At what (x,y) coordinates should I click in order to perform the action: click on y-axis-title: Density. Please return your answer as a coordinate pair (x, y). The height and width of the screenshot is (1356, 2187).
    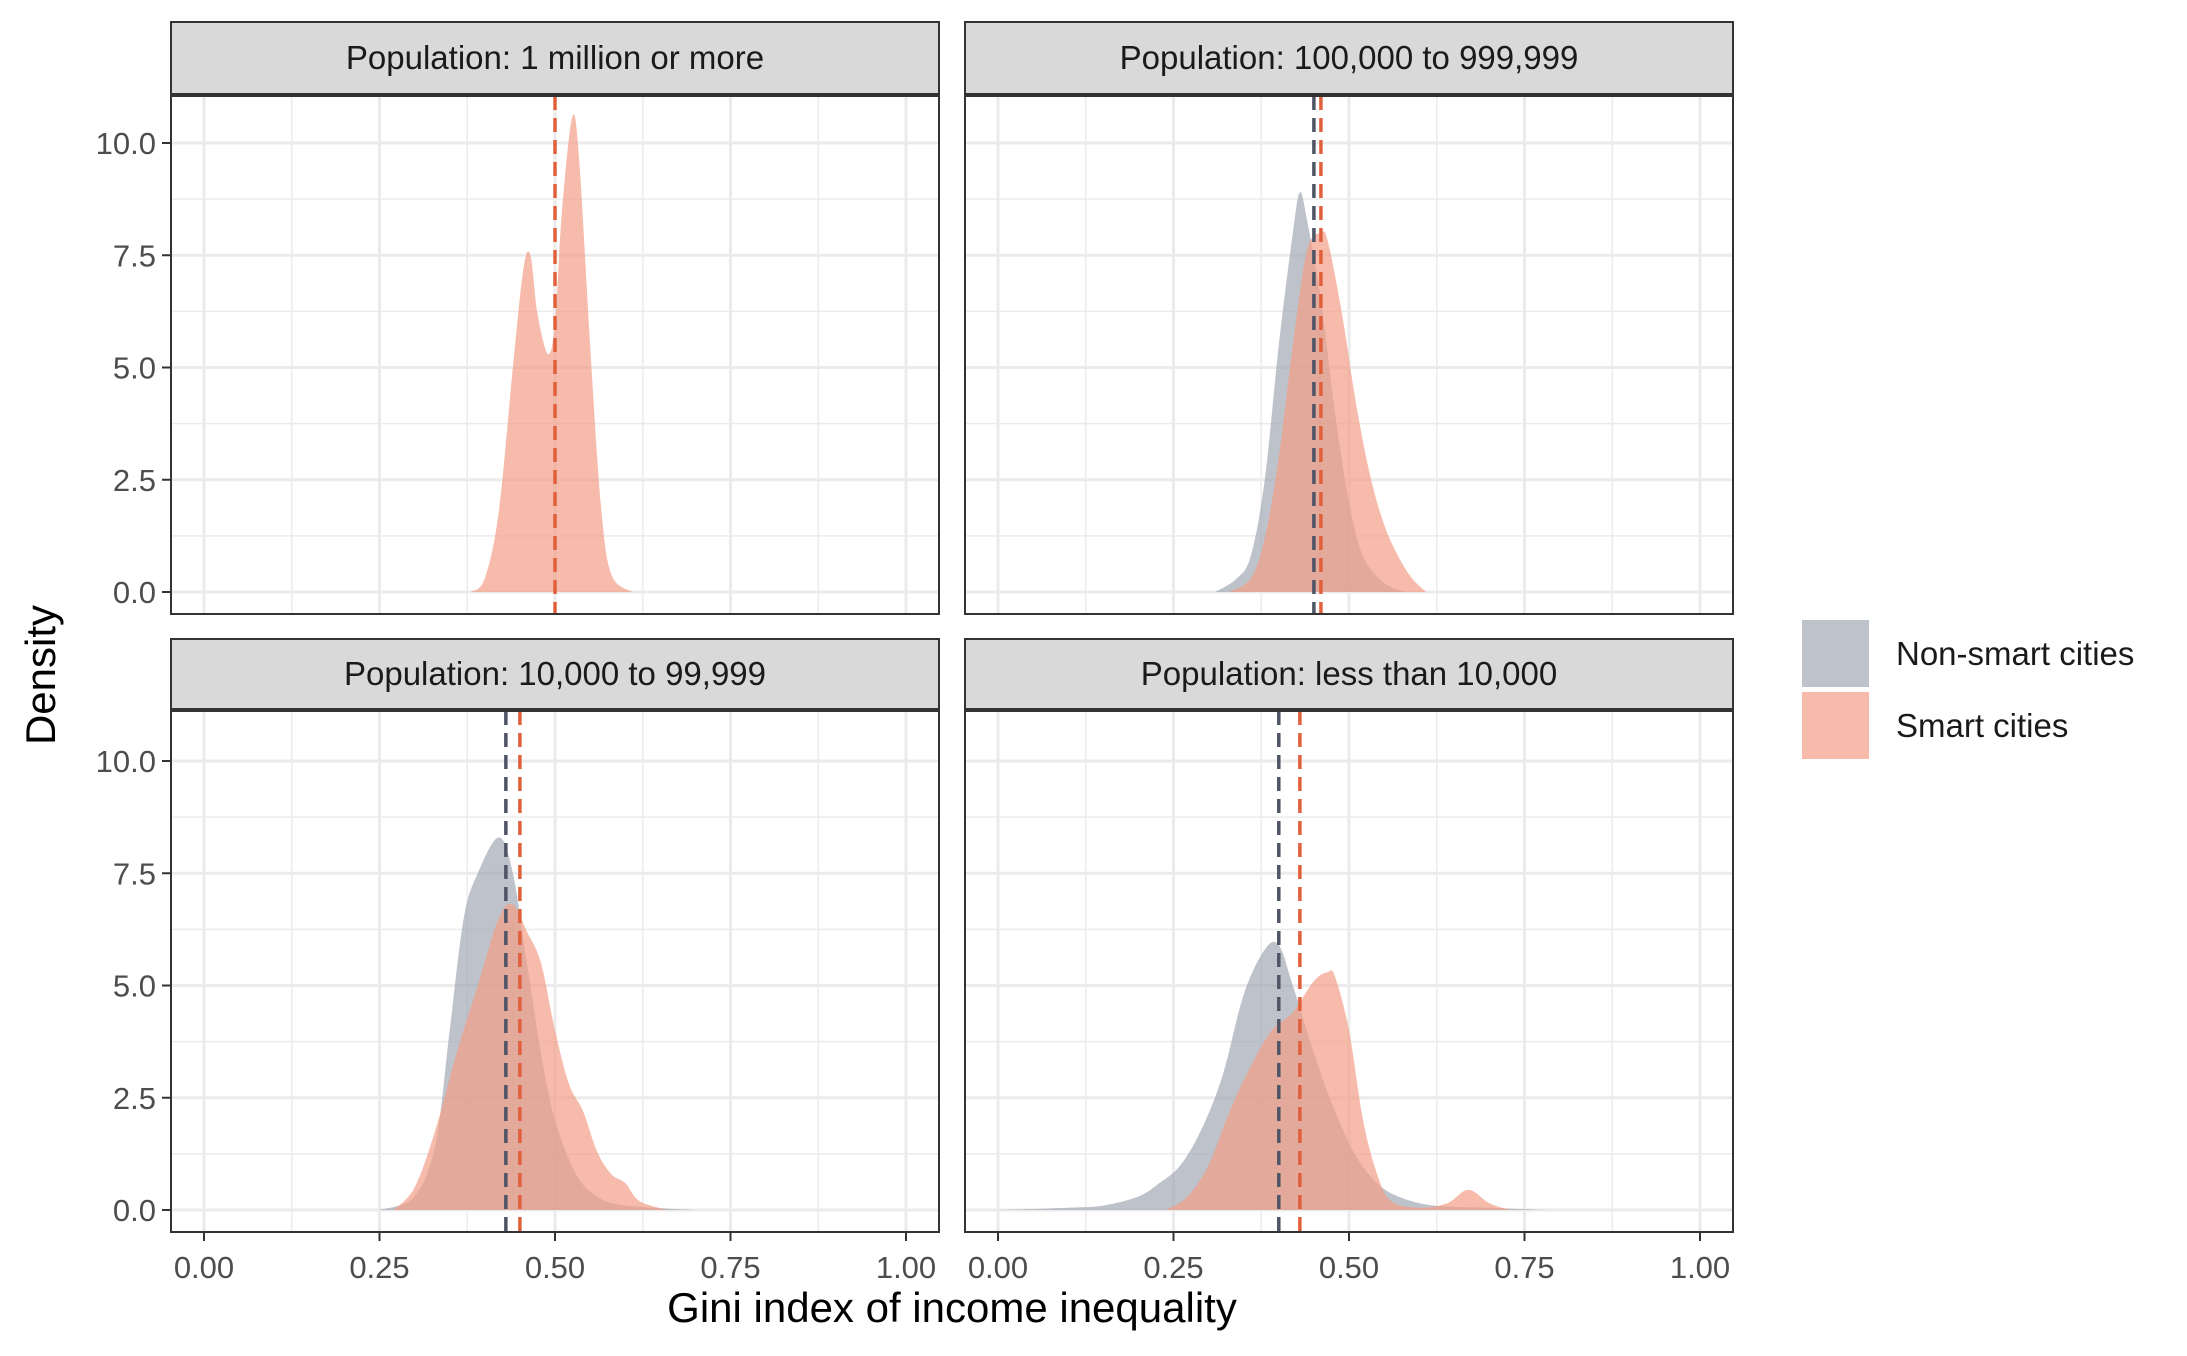
    Looking at the image, I should click on (40, 675).